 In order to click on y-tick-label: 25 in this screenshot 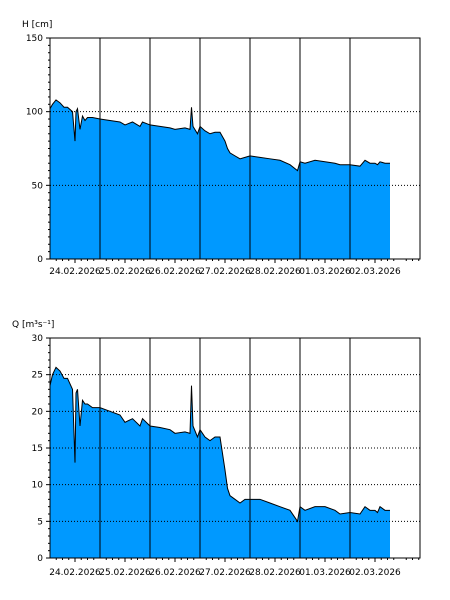, I will do `click(37, 376)`.